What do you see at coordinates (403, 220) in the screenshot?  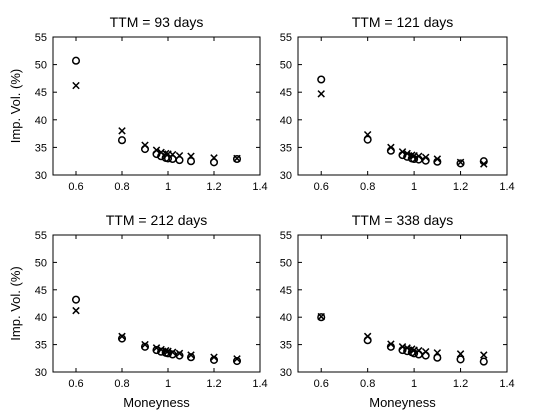 I see `panel-title: TTM = 338 days` at bounding box center [403, 220].